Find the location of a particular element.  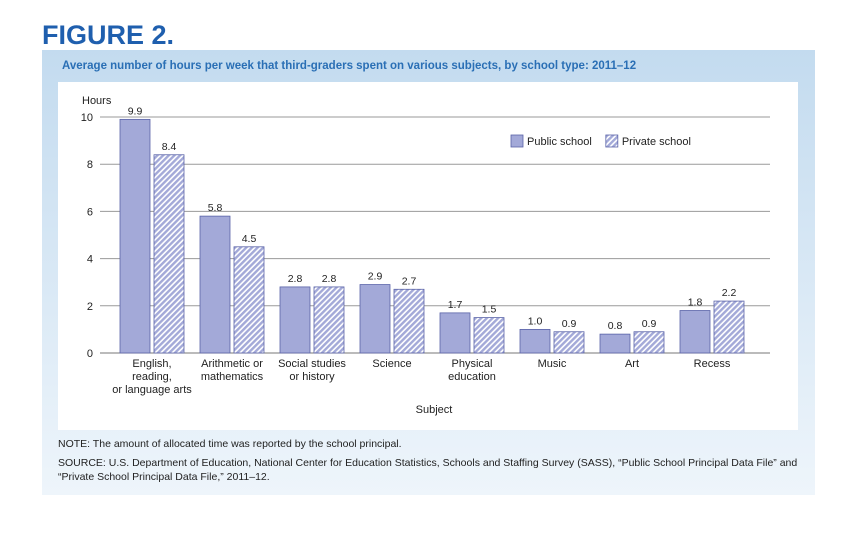

value-label: 5.8 is located at coordinates (215, 208).